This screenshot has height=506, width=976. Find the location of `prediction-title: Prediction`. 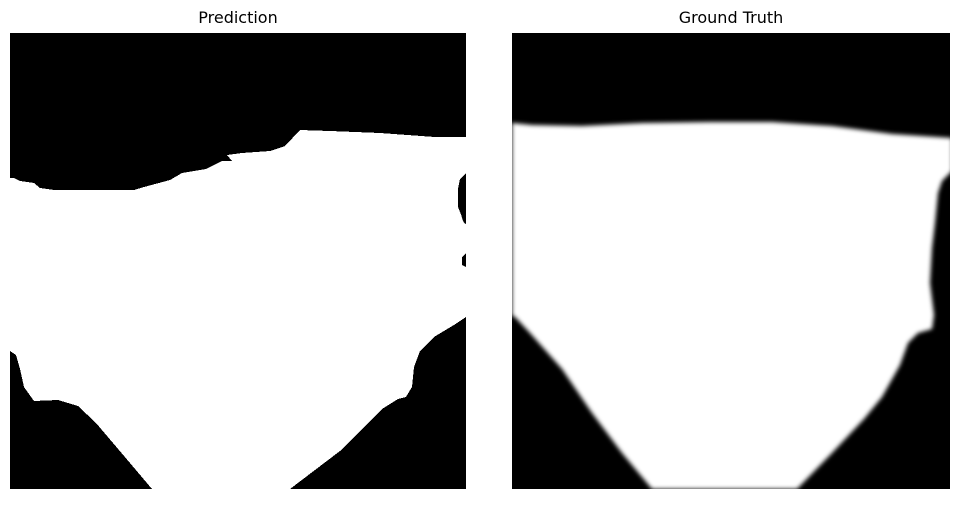

prediction-title: Prediction is located at coordinates (238, 17).